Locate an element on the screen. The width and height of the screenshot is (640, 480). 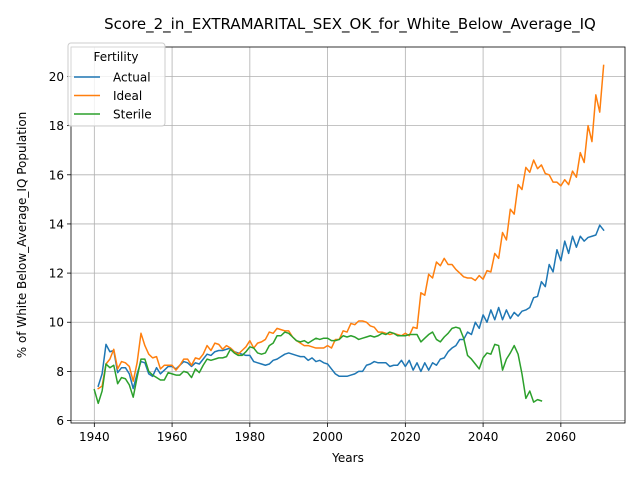
x-tick-label: 2020 is located at coordinates (405, 437).